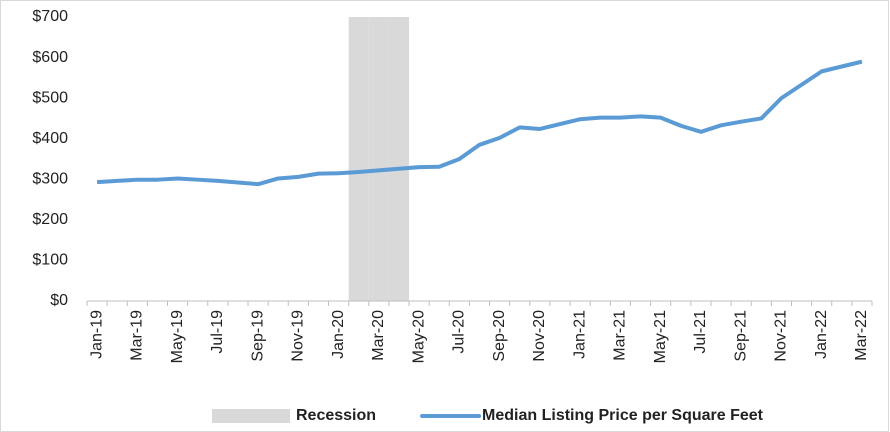 This screenshot has height=432, width=890. What do you see at coordinates (620, 335) in the screenshot?
I see `x-tick-label: Mar-21` at bounding box center [620, 335].